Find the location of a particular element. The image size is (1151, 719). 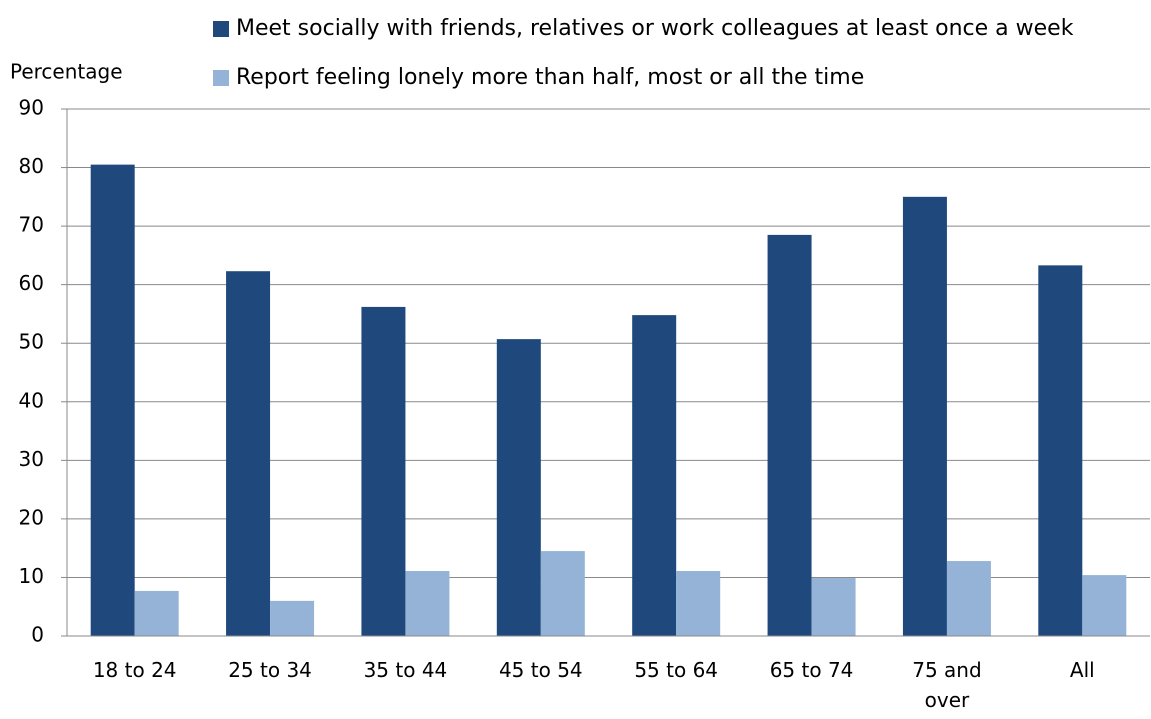

x-tick-label-box: All is located at coordinates (1082, 670).